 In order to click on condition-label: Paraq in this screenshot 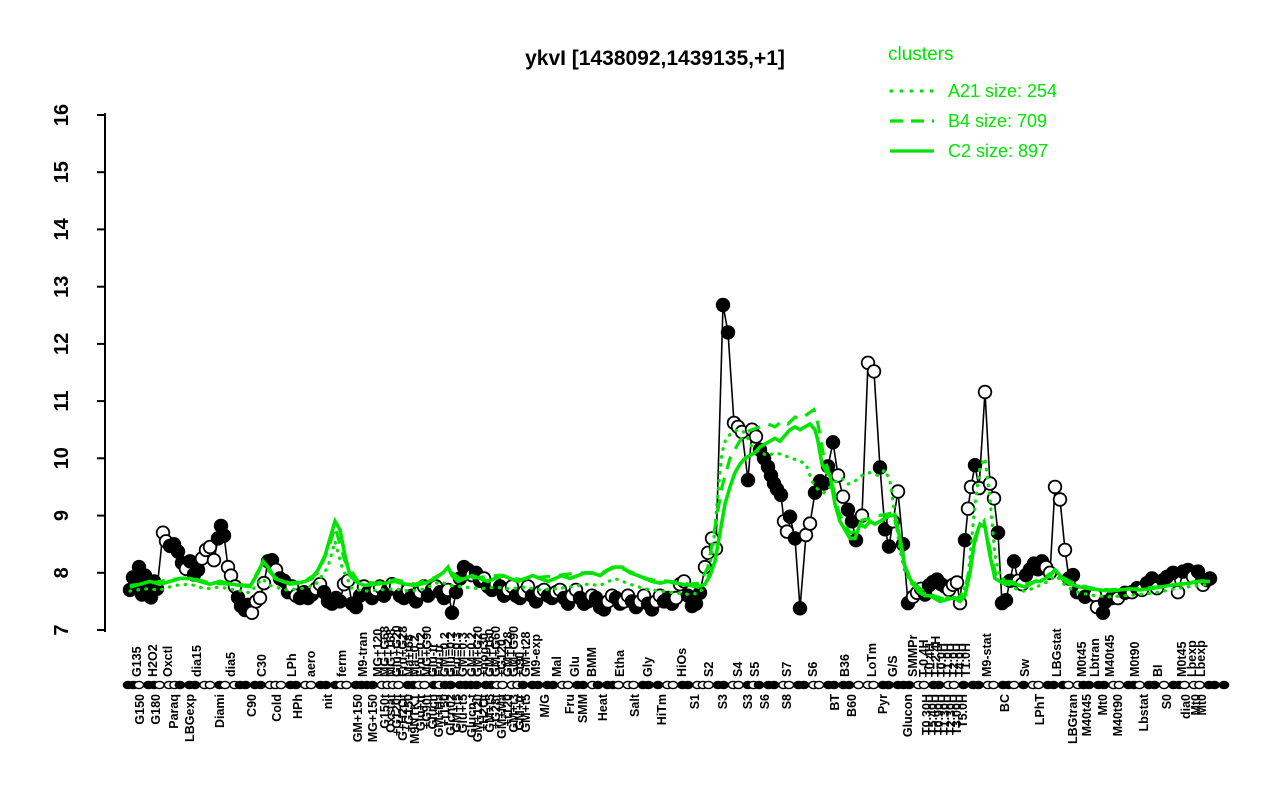, I will do `click(174, 711)`.